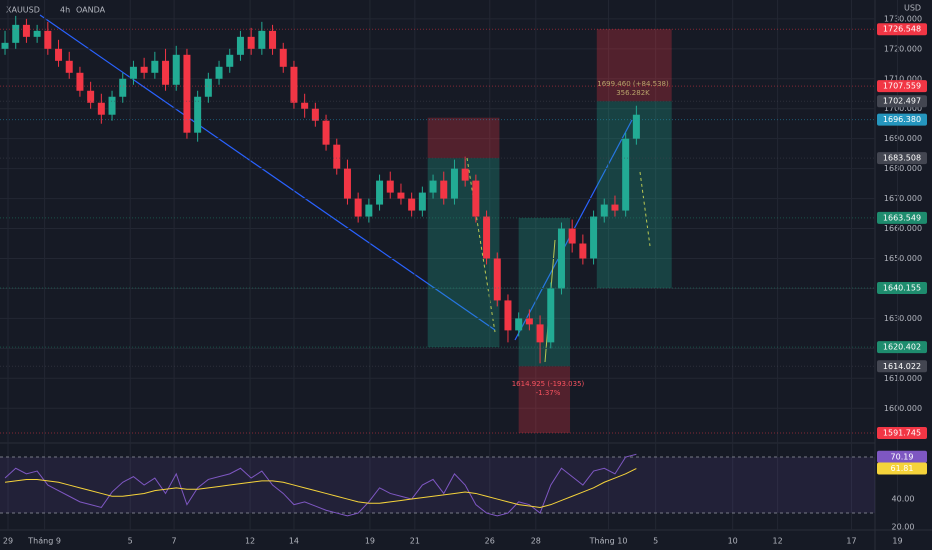  What do you see at coordinates (490, 541) in the screenshot?
I see `x-tick-label: 26` at bounding box center [490, 541].